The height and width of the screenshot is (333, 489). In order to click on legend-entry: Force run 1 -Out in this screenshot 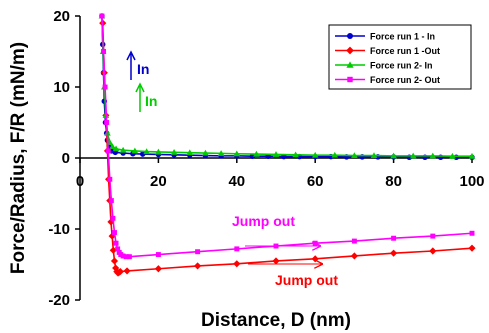, I will do `click(387, 51)`.